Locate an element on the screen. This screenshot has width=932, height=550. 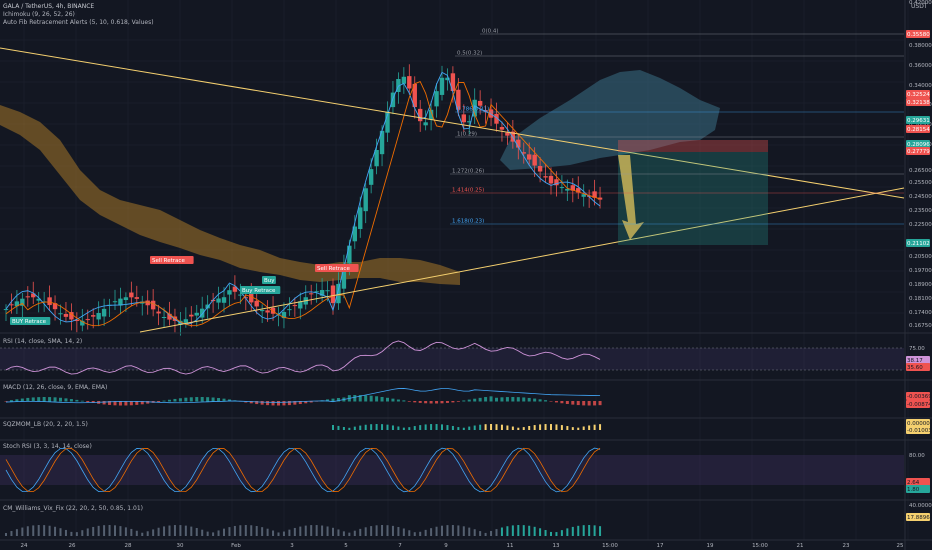
pane-value-text: -0.01003 is located at coordinates (919, 431).